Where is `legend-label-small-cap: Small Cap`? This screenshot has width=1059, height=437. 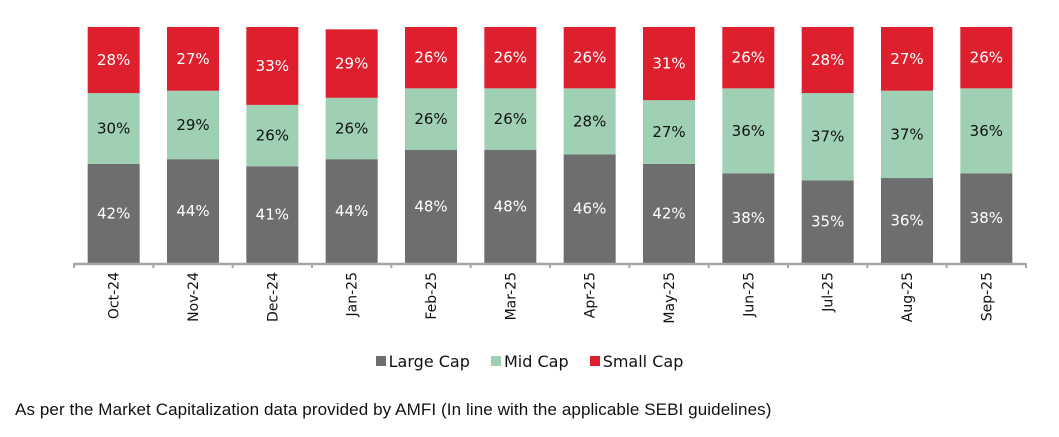 legend-label-small-cap: Small Cap is located at coordinates (643, 361).